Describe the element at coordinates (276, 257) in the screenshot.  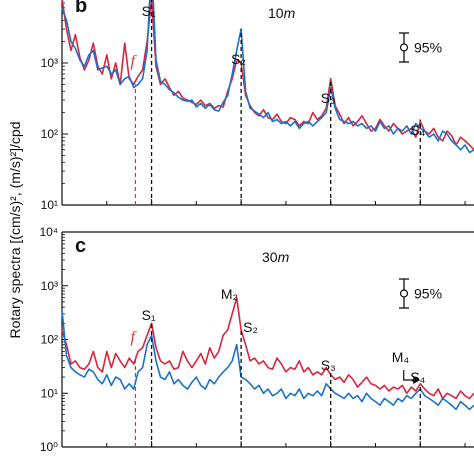
I see `depth-label-c: 30m` at that location.